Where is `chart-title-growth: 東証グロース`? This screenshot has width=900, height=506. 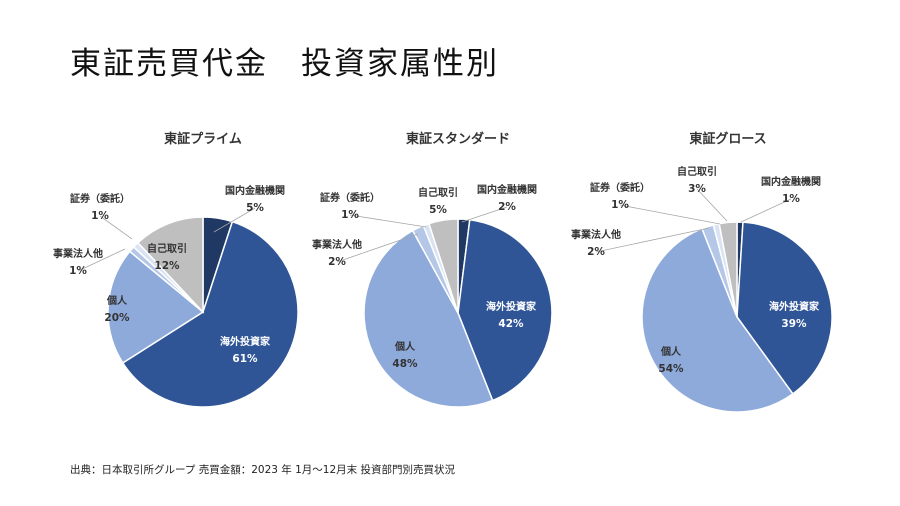 chart-title-growth: 東証グロース is located at coordinates (728, 139).